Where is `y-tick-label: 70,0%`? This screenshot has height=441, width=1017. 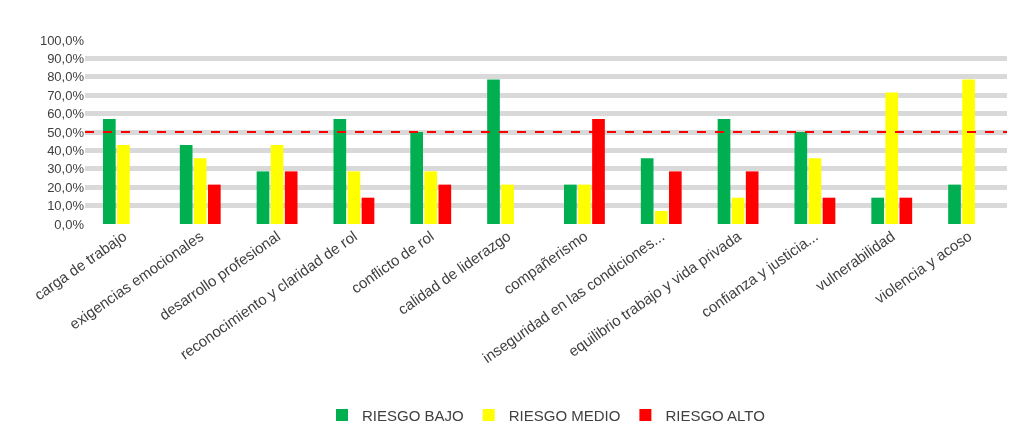
y-tick-label: 70,0% is located at coordinates (66, 95).